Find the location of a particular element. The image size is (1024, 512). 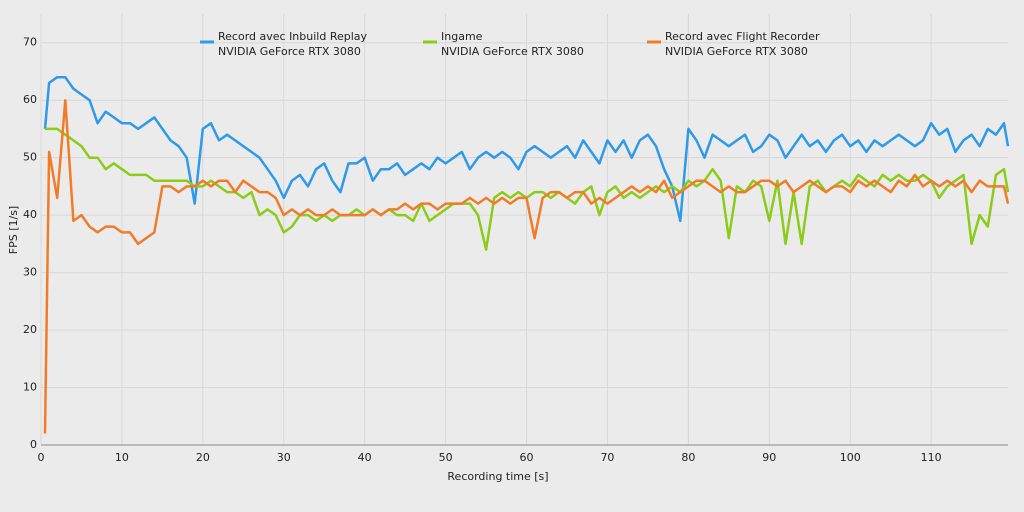

y-tick-label: 10 is located at coordinates (30, 387).